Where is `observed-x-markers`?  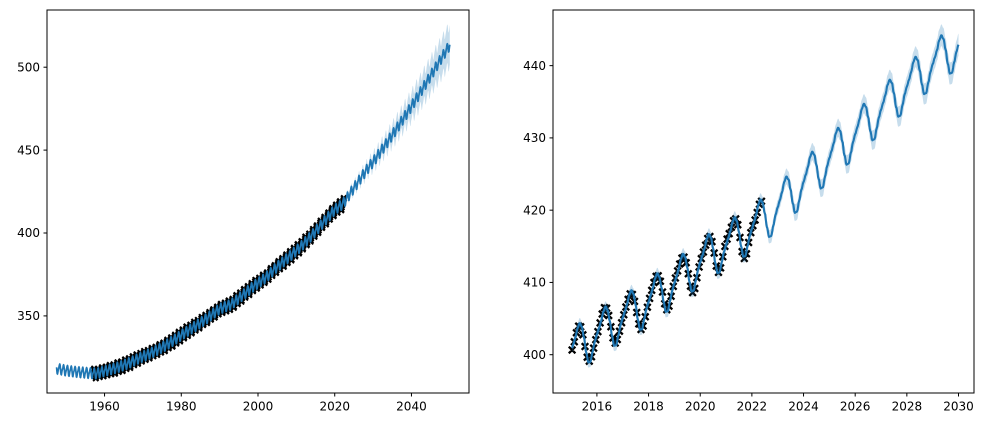
observed-x-markers is located at coordinates (219, 288).